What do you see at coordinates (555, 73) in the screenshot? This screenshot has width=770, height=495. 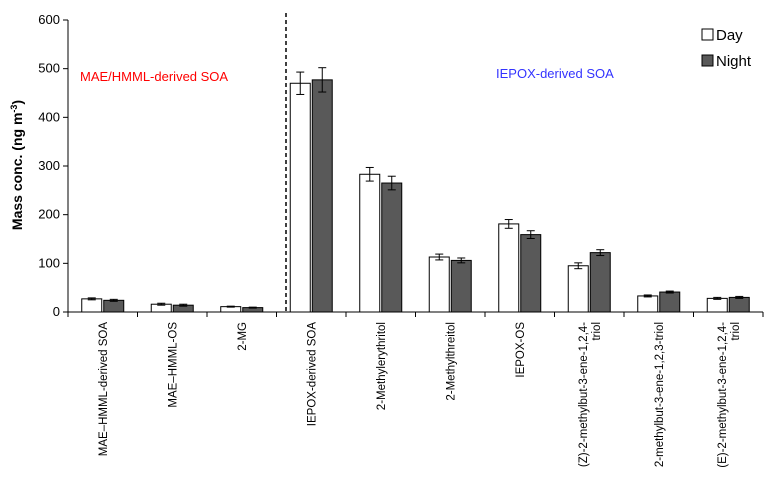 I see `annotation-iepox: IEPOX-derived SOA` at bounding box center [555, 73].